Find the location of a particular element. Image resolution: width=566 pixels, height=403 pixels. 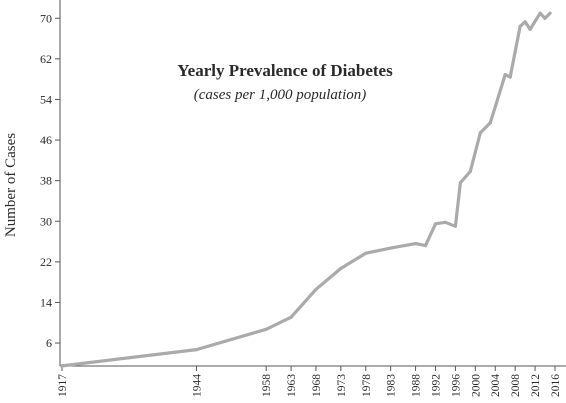

y-tick-label: 22 is located at coordinates (46, 262).